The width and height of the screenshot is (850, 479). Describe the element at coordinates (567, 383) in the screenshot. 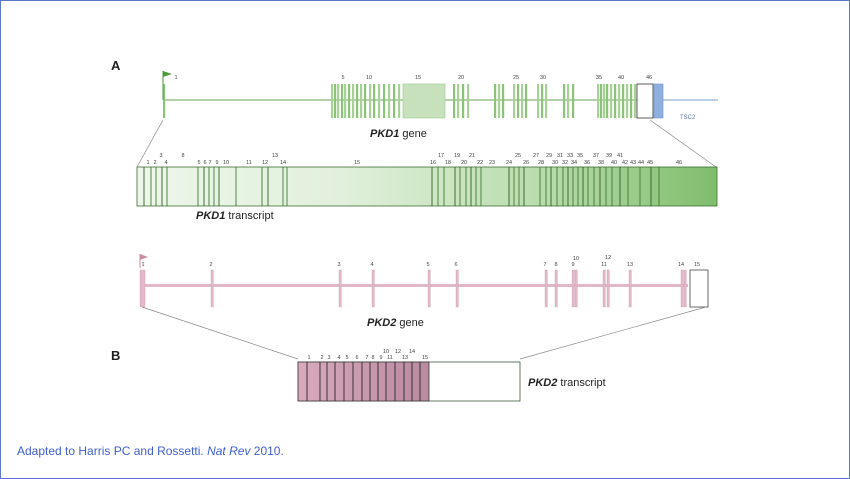

I see `pkd2-transcript-label: PKD2 transcript` at that location.